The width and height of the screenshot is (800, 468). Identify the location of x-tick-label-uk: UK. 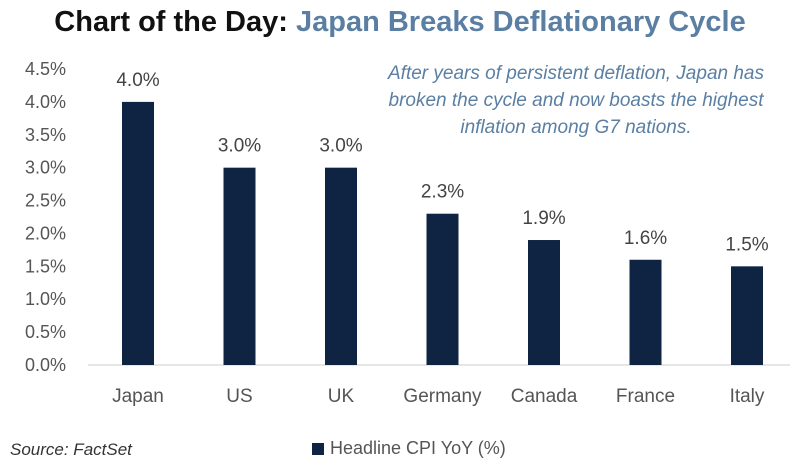
(341, 396).